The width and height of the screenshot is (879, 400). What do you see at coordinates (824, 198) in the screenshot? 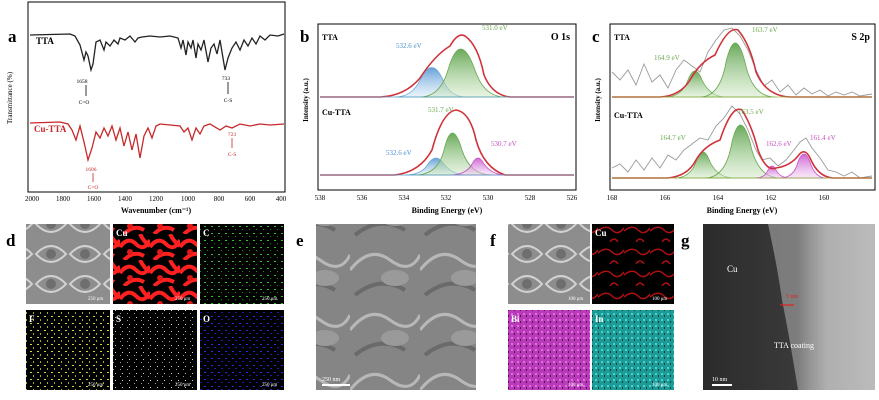
I see `s2p-tick: 160` at bounding box center [824, 198].